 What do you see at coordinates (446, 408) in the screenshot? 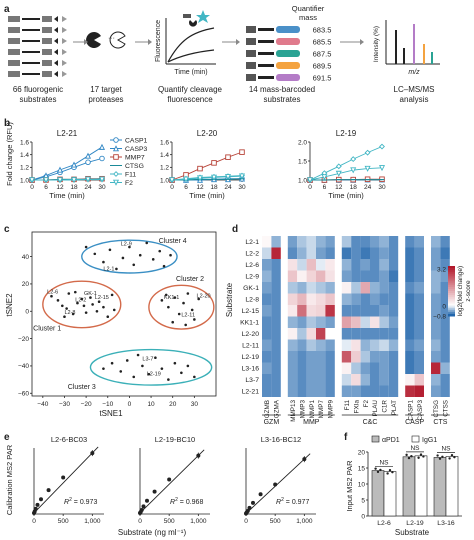
I see `heatmap-col-label: CTSS` at bounding box center [446, 408].